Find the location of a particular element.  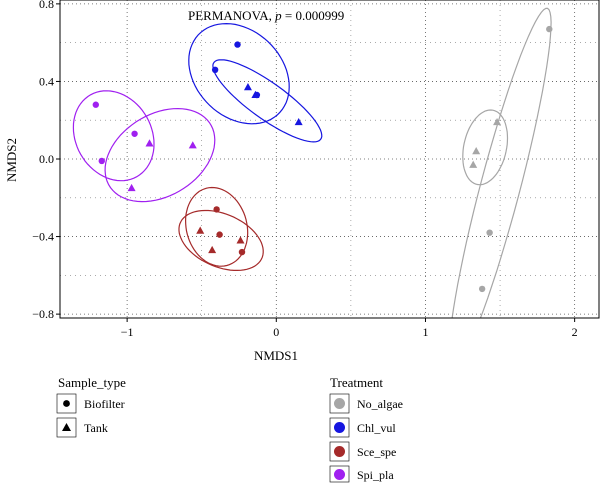

x-tick-label: 2 is located at coordinates (575, 332).